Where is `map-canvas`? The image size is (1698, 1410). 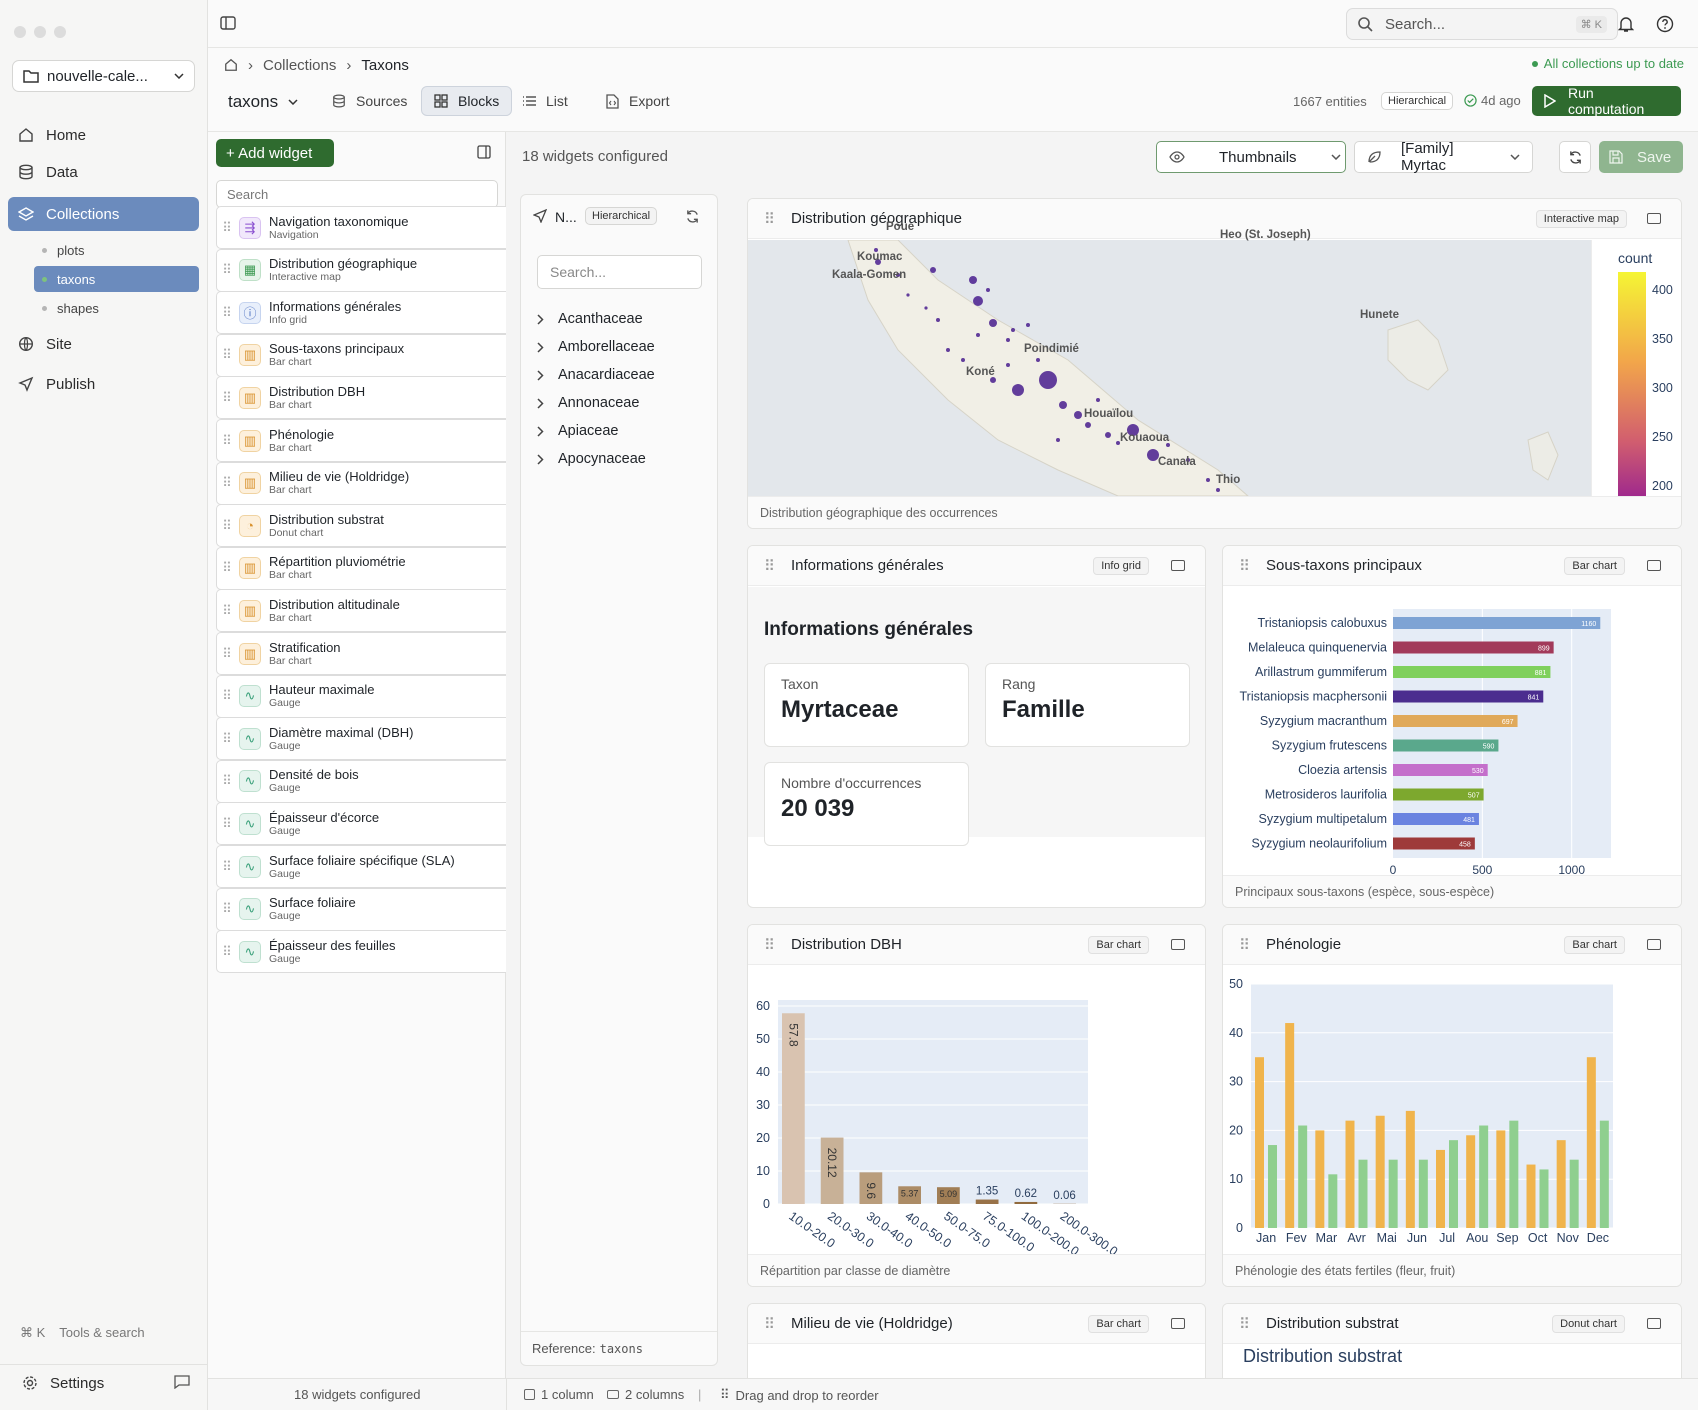
map-canvas is located at coordinates (1169, 368).